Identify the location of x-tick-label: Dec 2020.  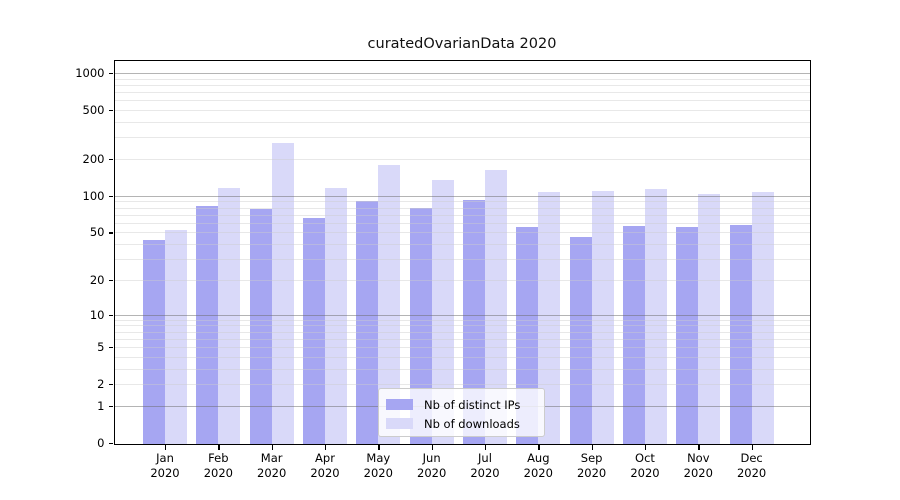
(751, 465).